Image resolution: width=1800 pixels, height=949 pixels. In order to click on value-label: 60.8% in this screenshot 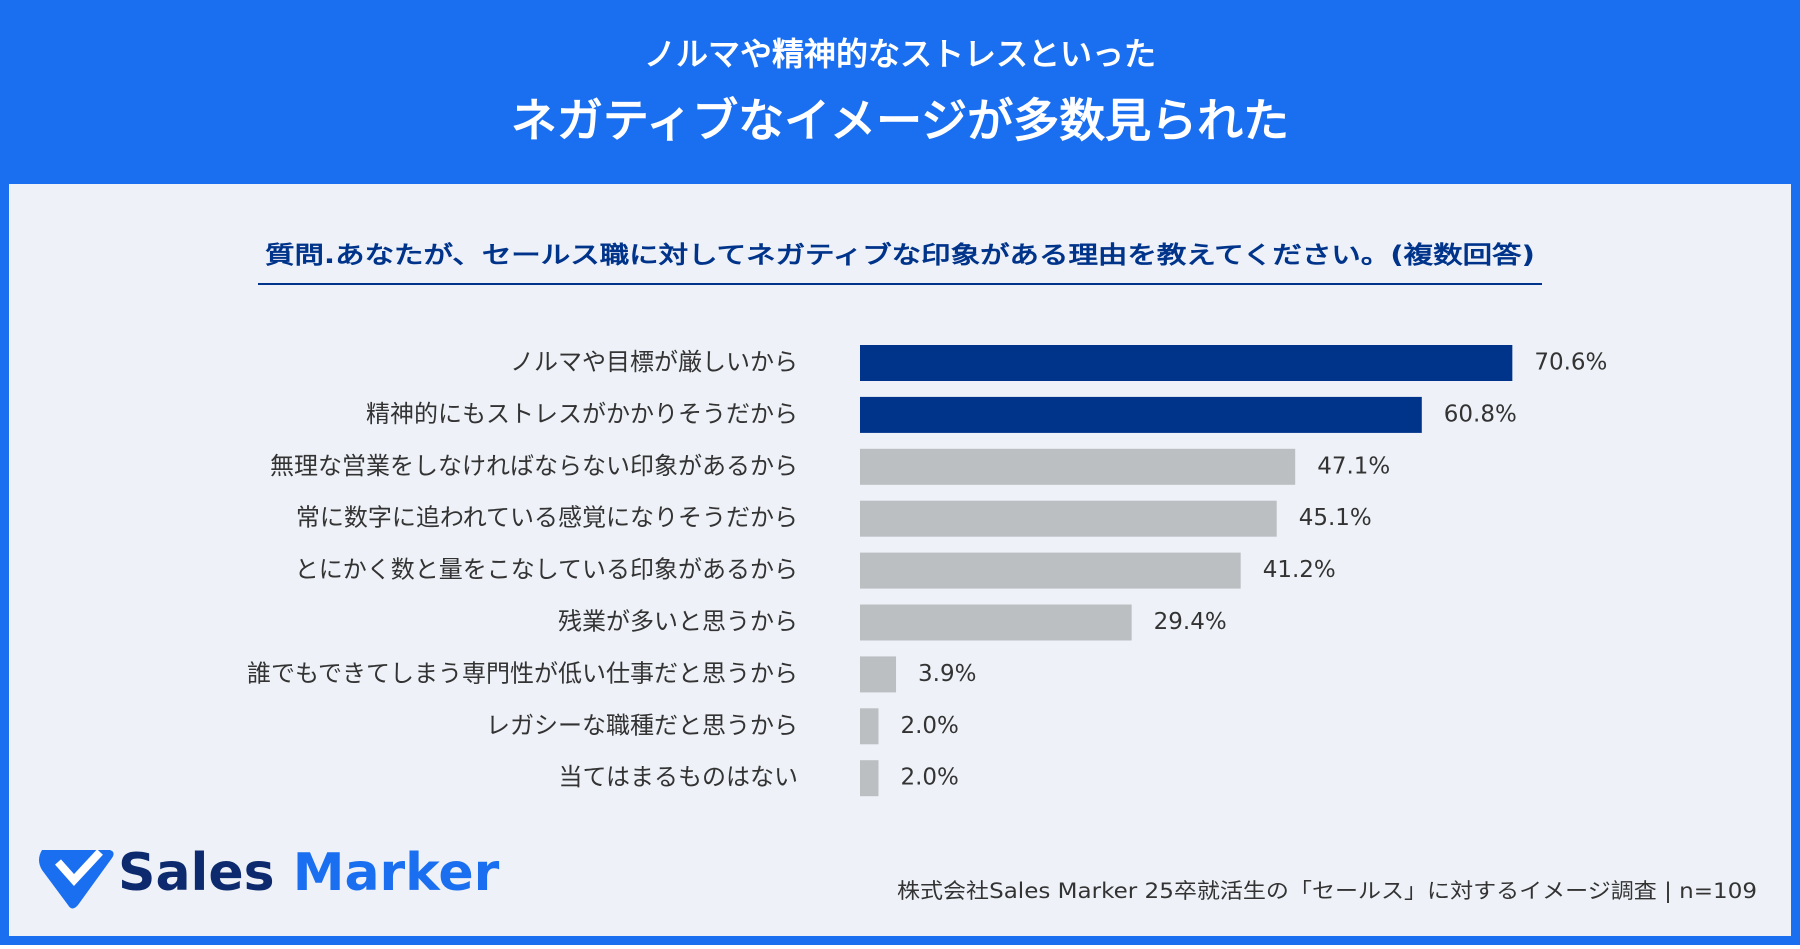, I will do `click(1480, 414)`.